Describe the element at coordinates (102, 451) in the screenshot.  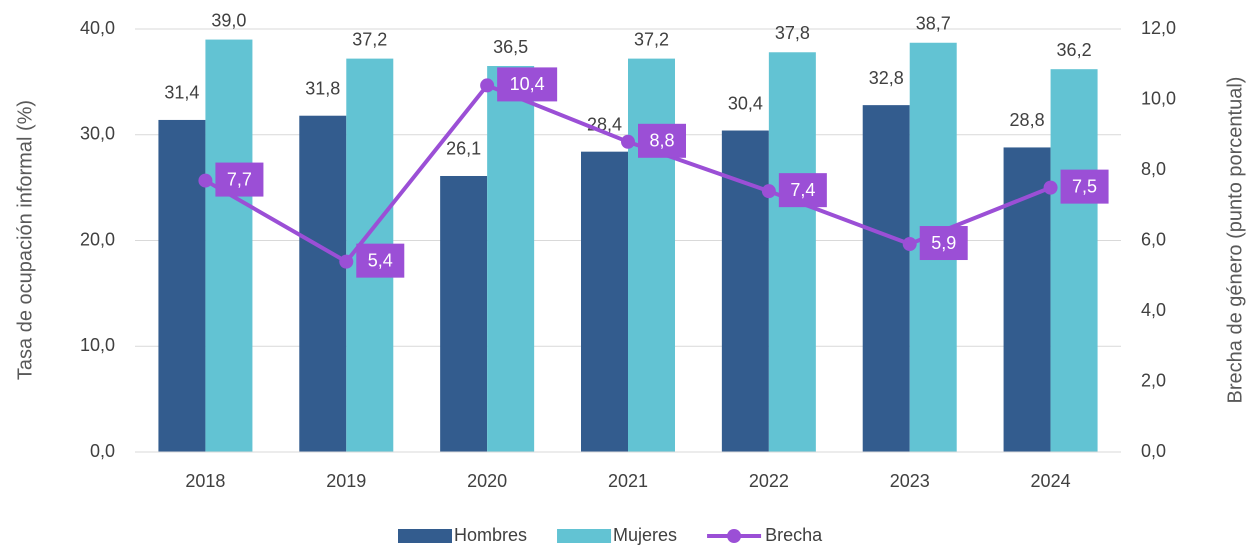
I see `y-tick-label: 0,0` at that location.